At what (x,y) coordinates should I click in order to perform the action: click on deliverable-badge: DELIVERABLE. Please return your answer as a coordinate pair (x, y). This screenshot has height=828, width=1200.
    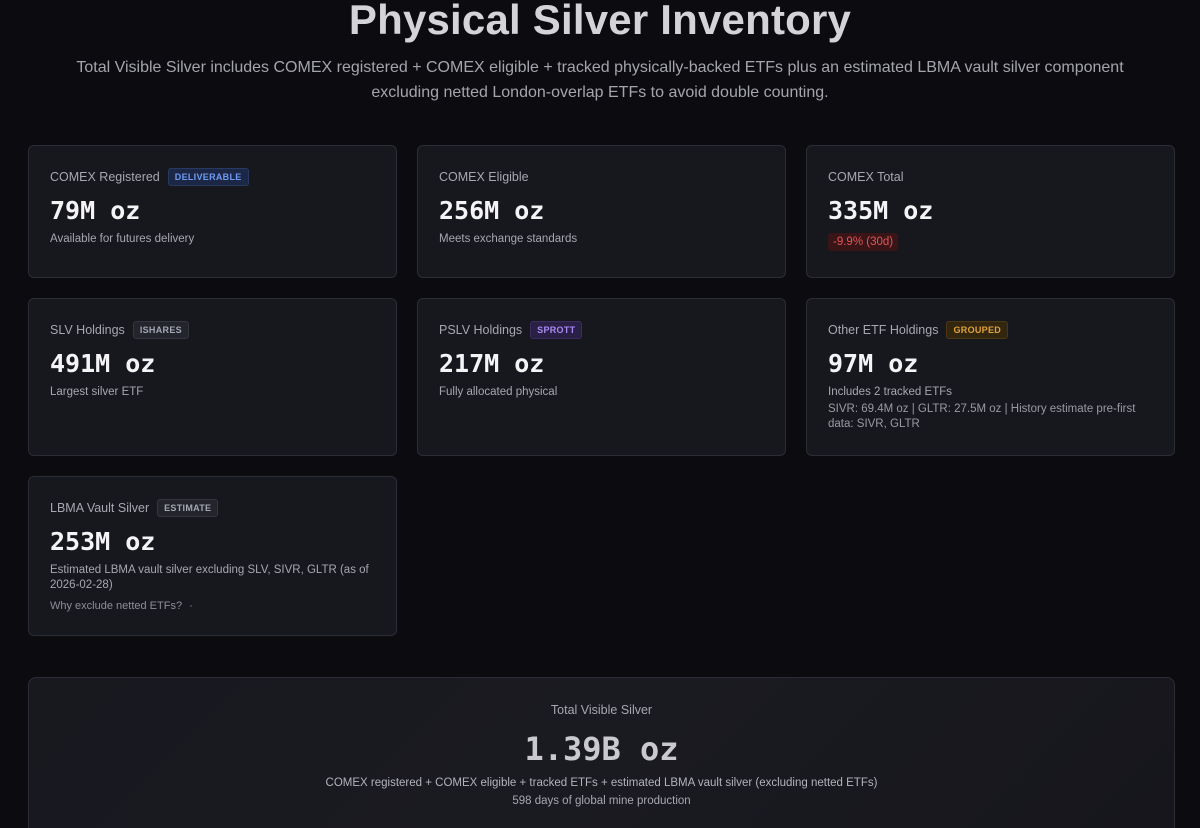
    Looking at the image, I should click on (208, 177).